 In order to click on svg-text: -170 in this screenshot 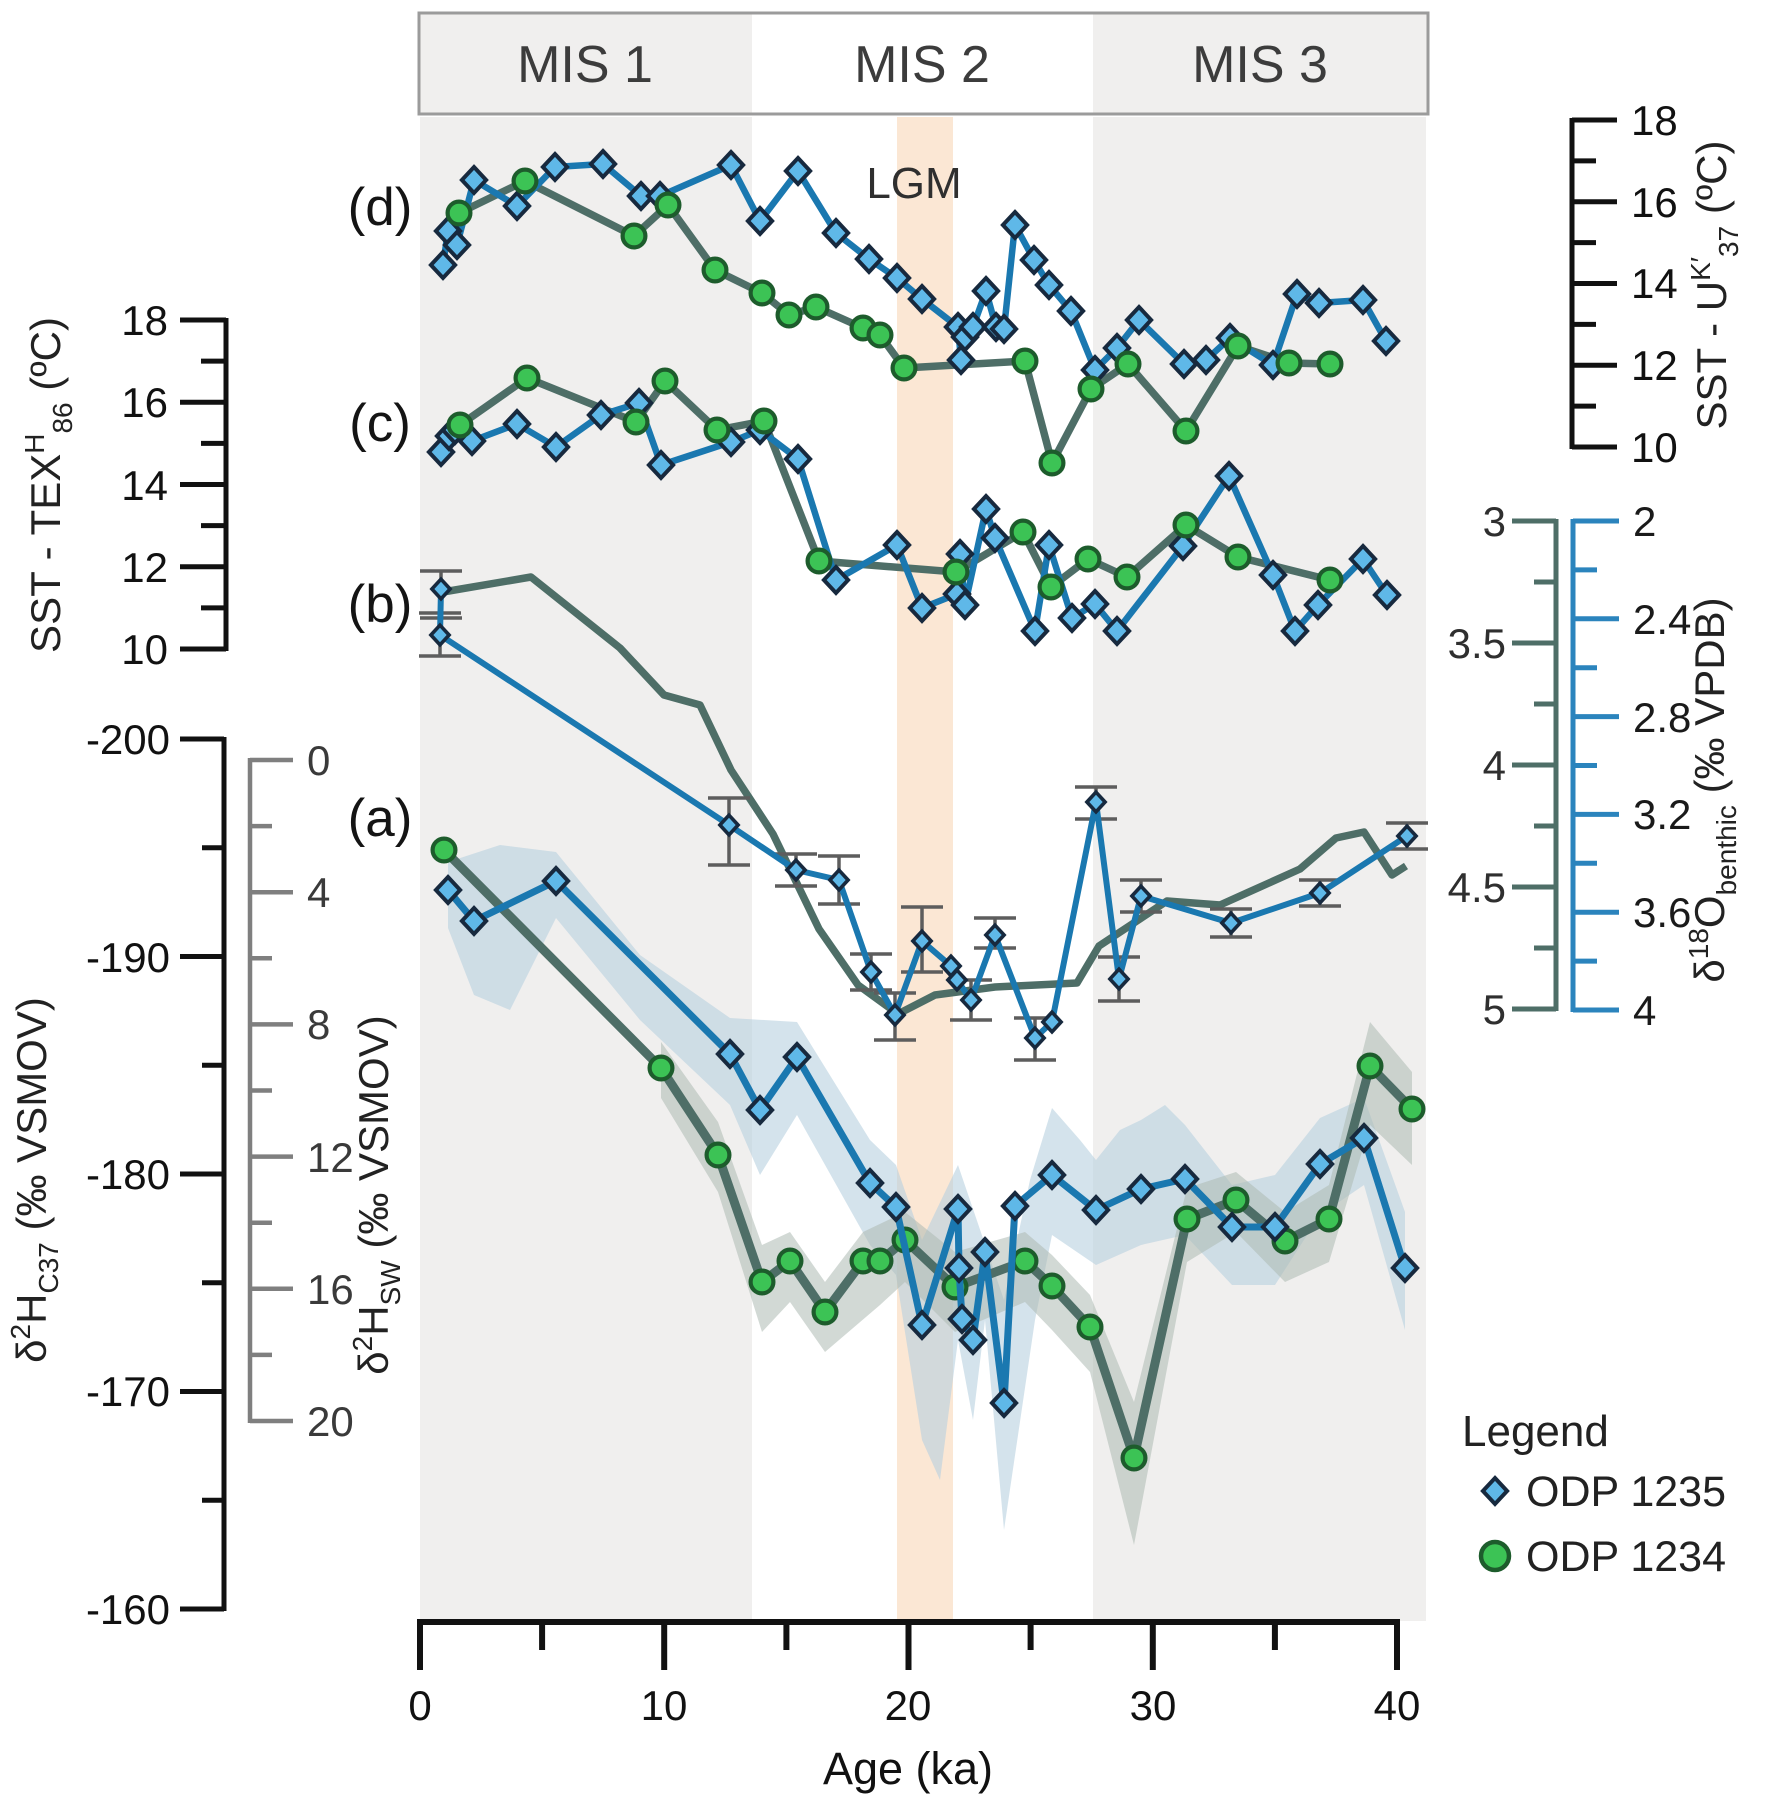, I will do `click(128, 1391)`.